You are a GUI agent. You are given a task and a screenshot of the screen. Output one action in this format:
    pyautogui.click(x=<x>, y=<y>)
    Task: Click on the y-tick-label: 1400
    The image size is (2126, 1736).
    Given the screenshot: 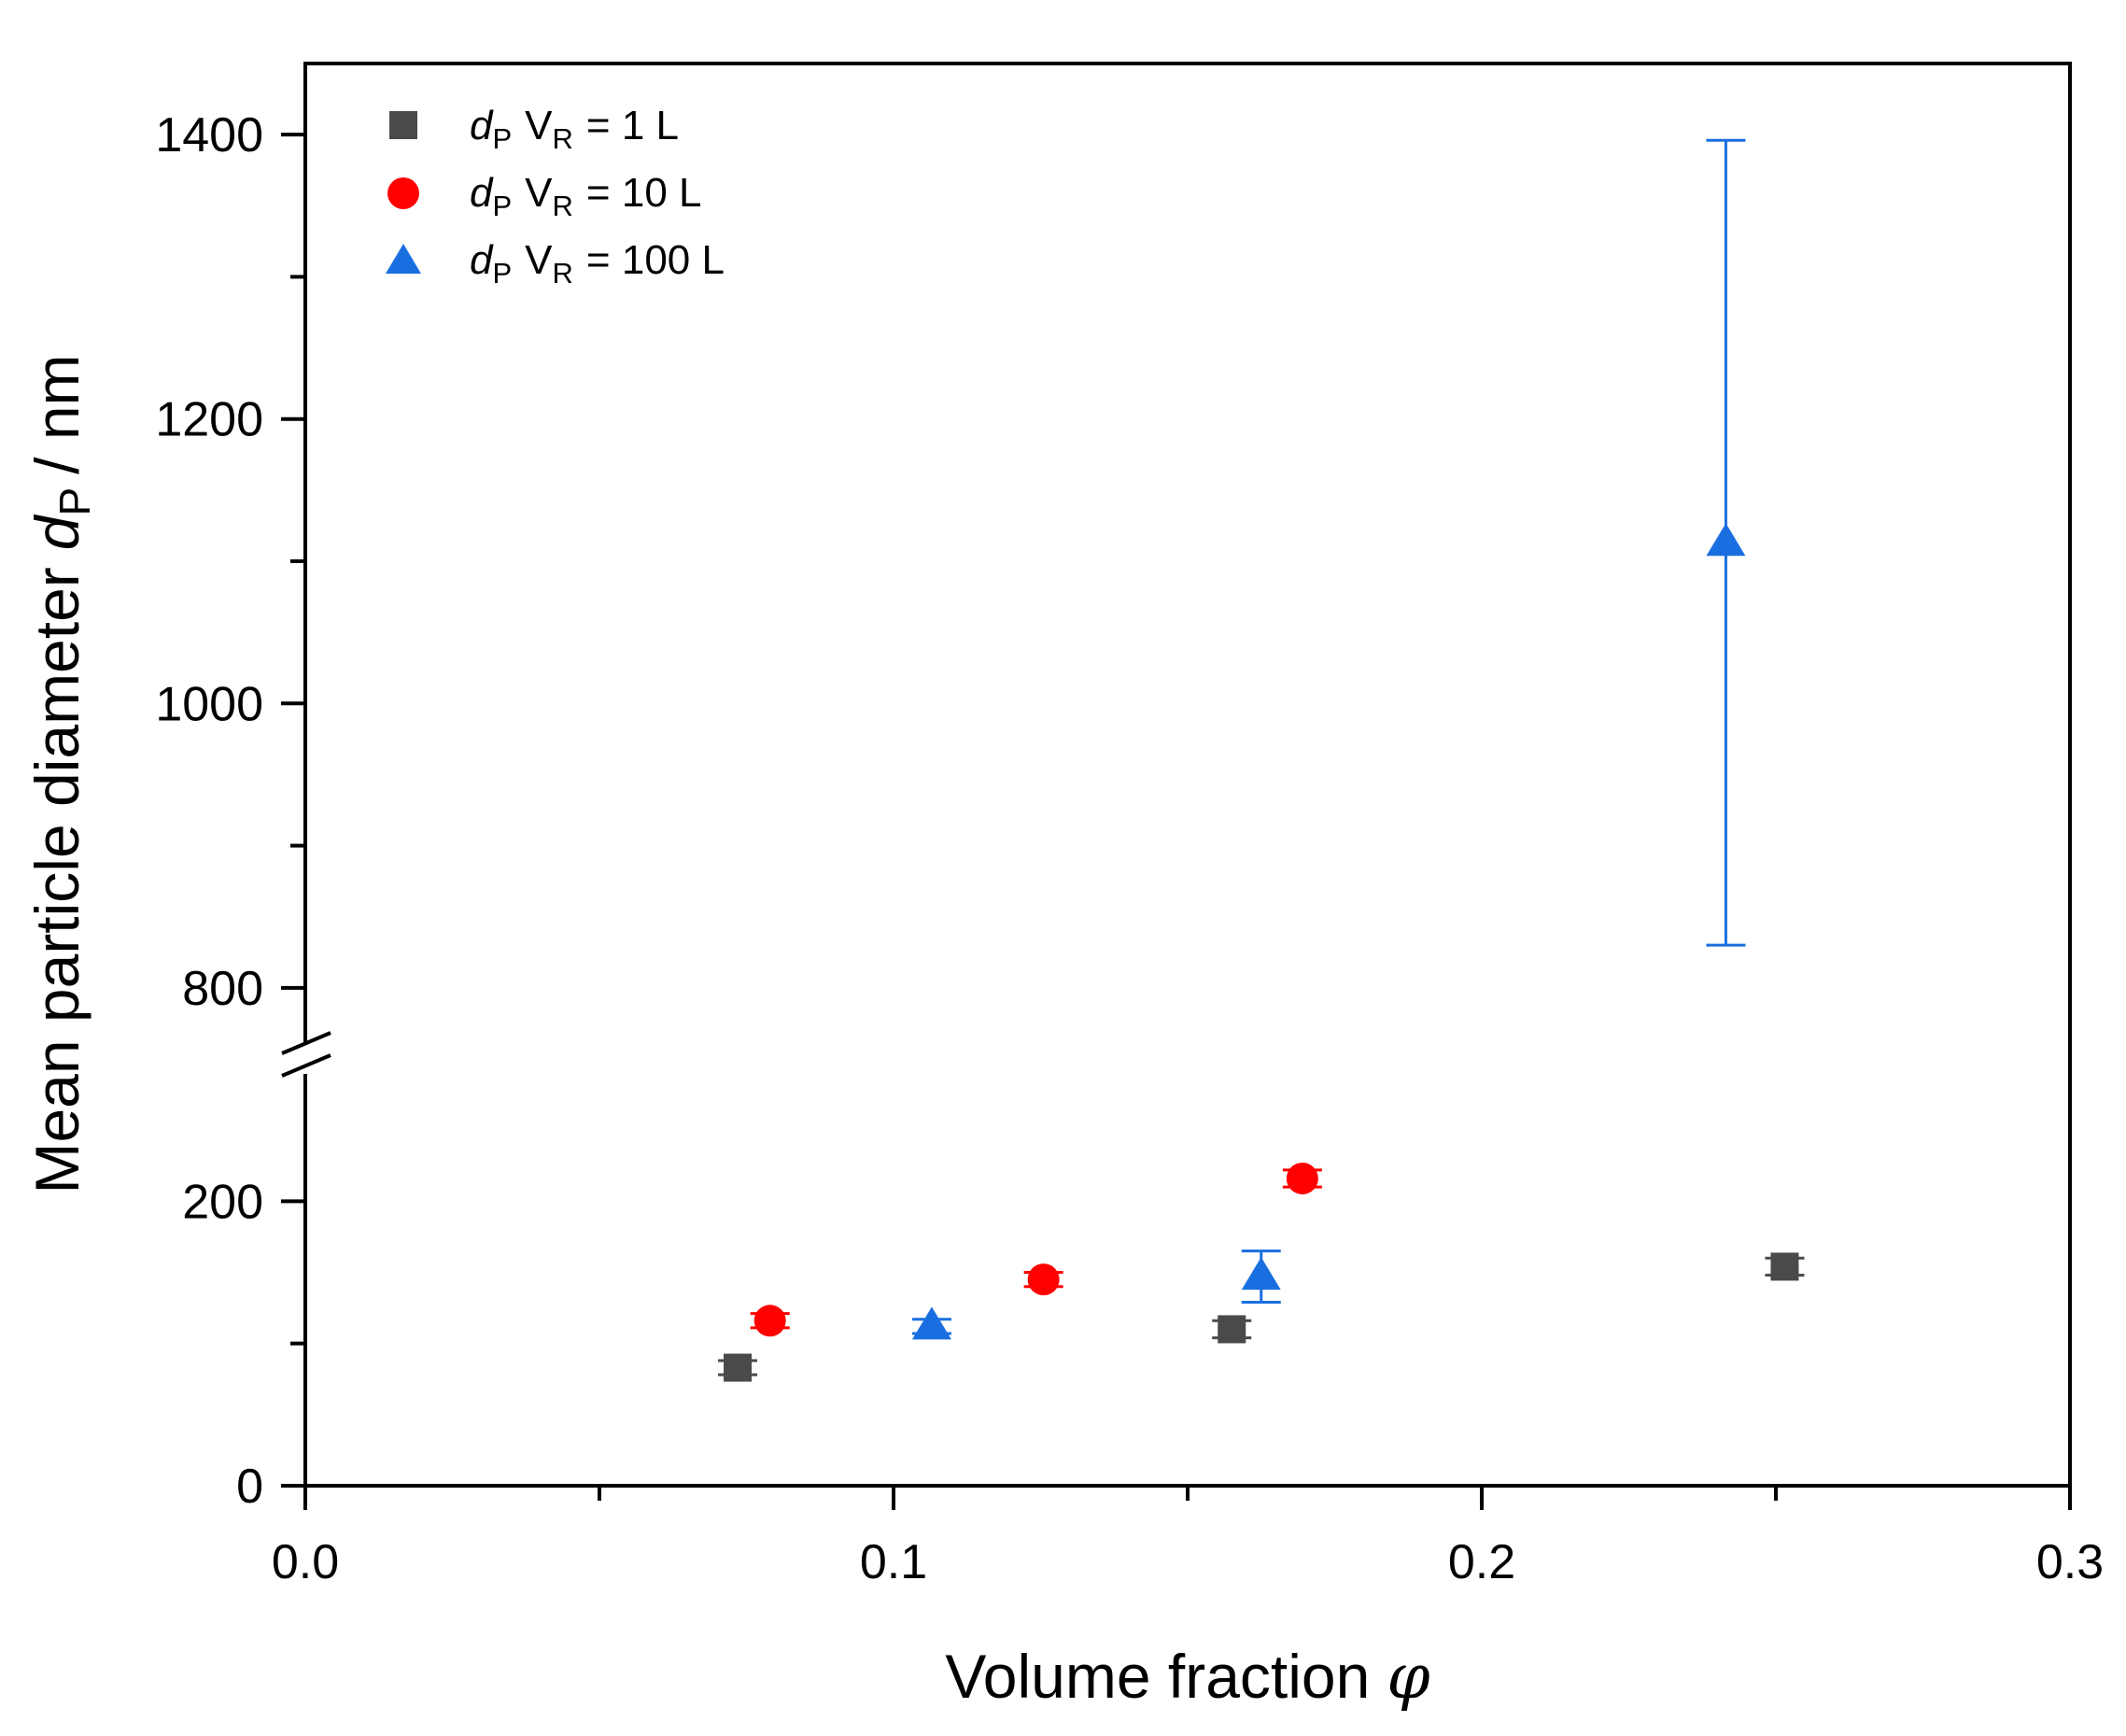 What is the action you would take?
    pyautogui.click(x=209, y=135)
    